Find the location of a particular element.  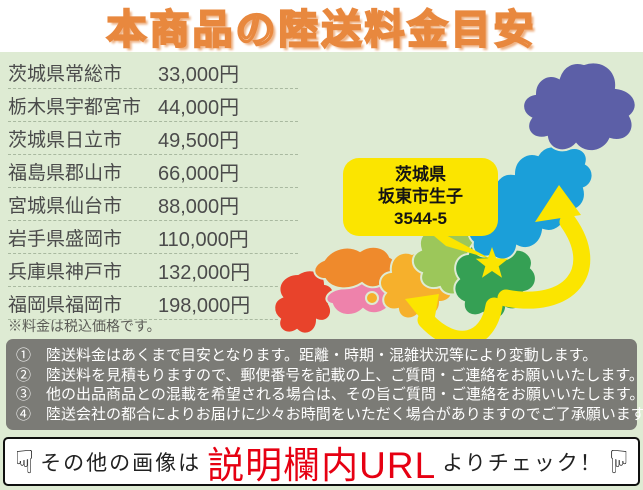

fee-city: 宮城県仙台市 is located at coordinates (65, 206).